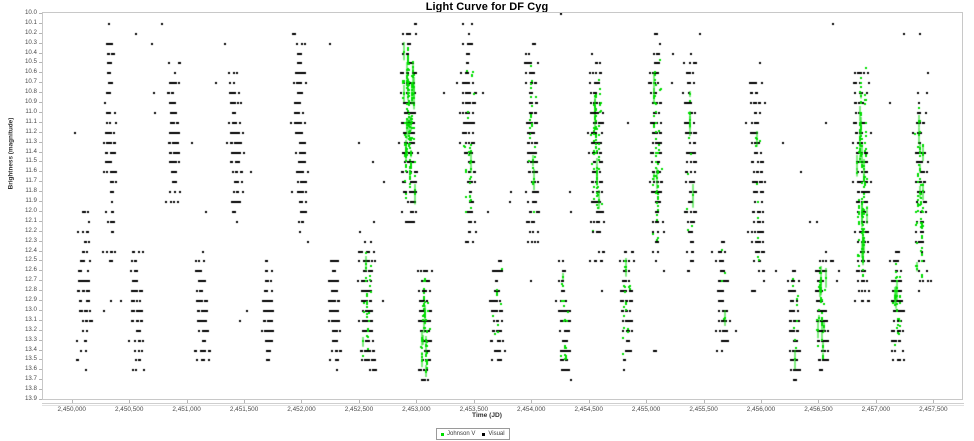 This screenshot has width=974, height=441. I want to click on y-tick-label: 12.3, so click(30, 240).